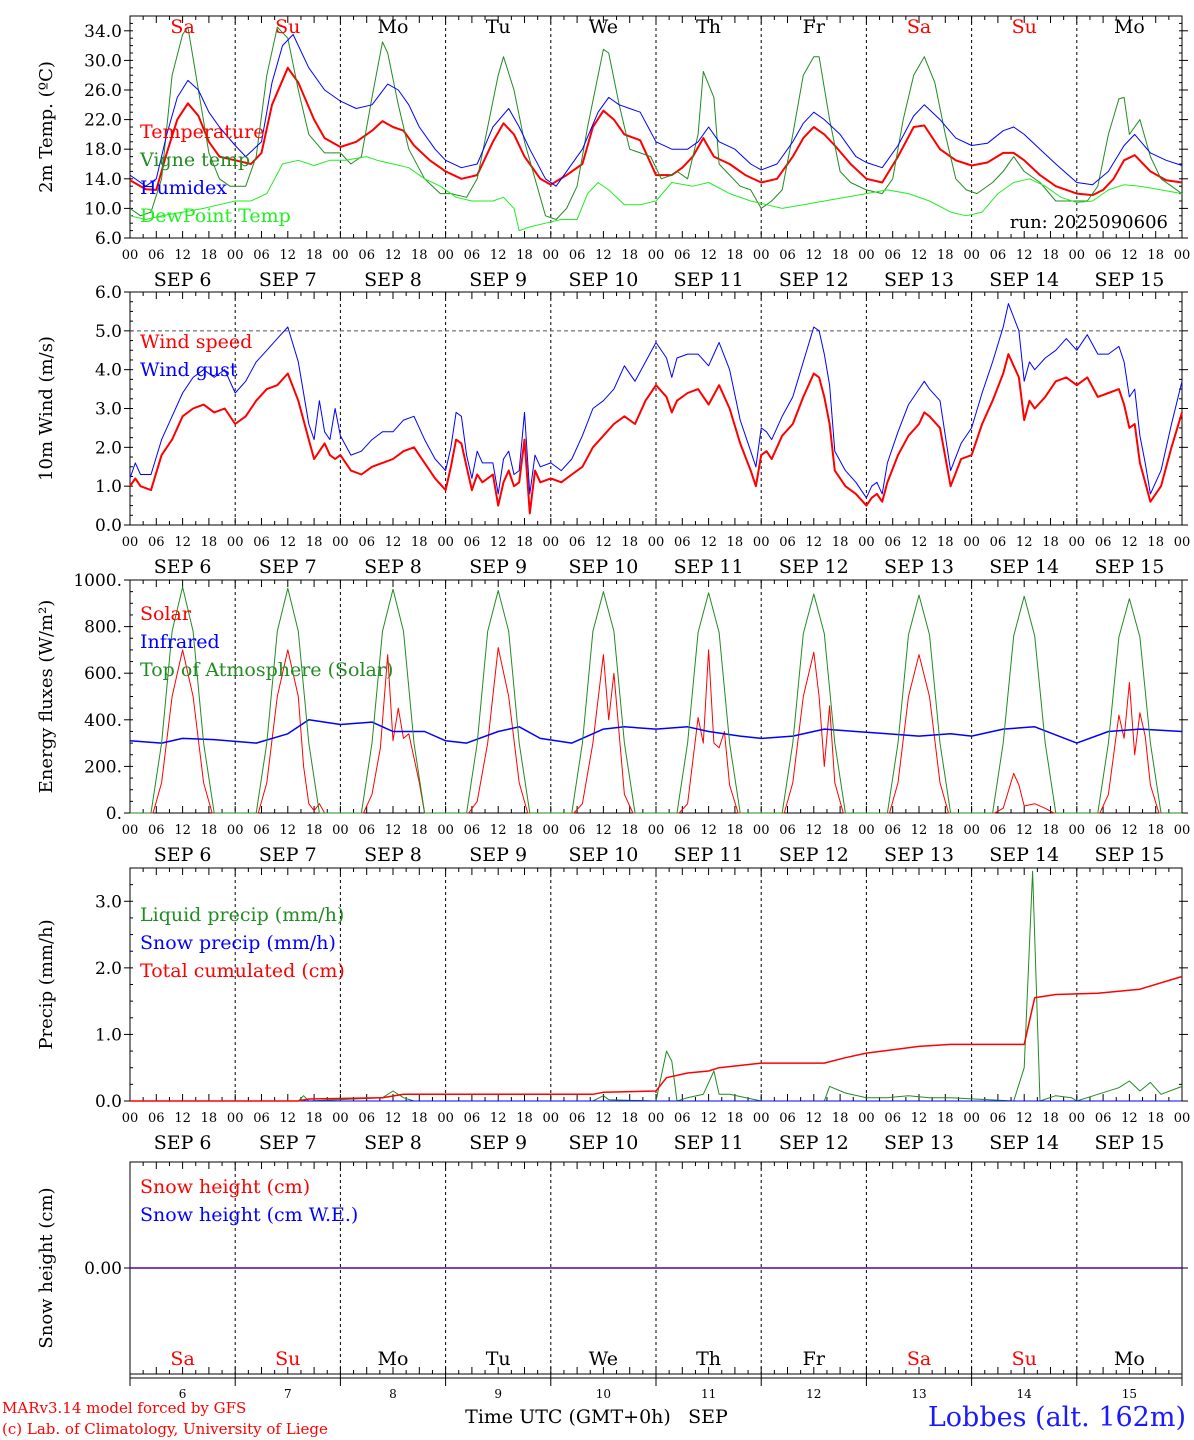 Image resolution: width=1194 pixels, height=1440 pixels. I want to click on y-tick-label: 5.0, so click(108, 332).